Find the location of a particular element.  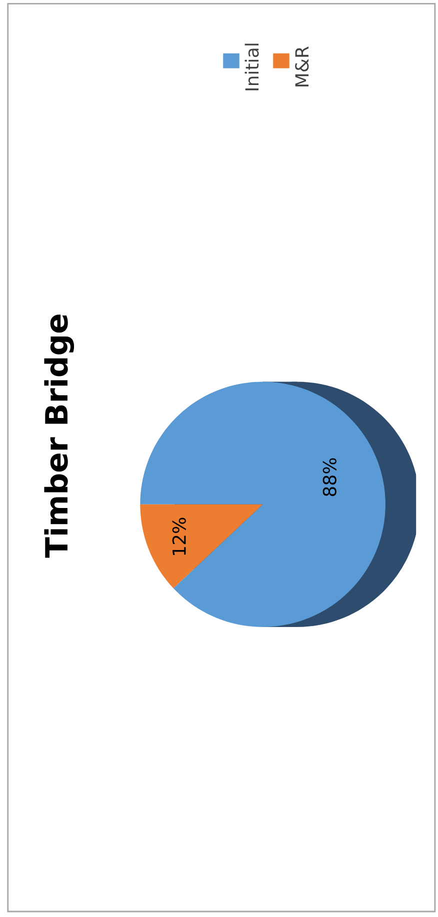

data-label: 12% is located at coordinates (179, 536).